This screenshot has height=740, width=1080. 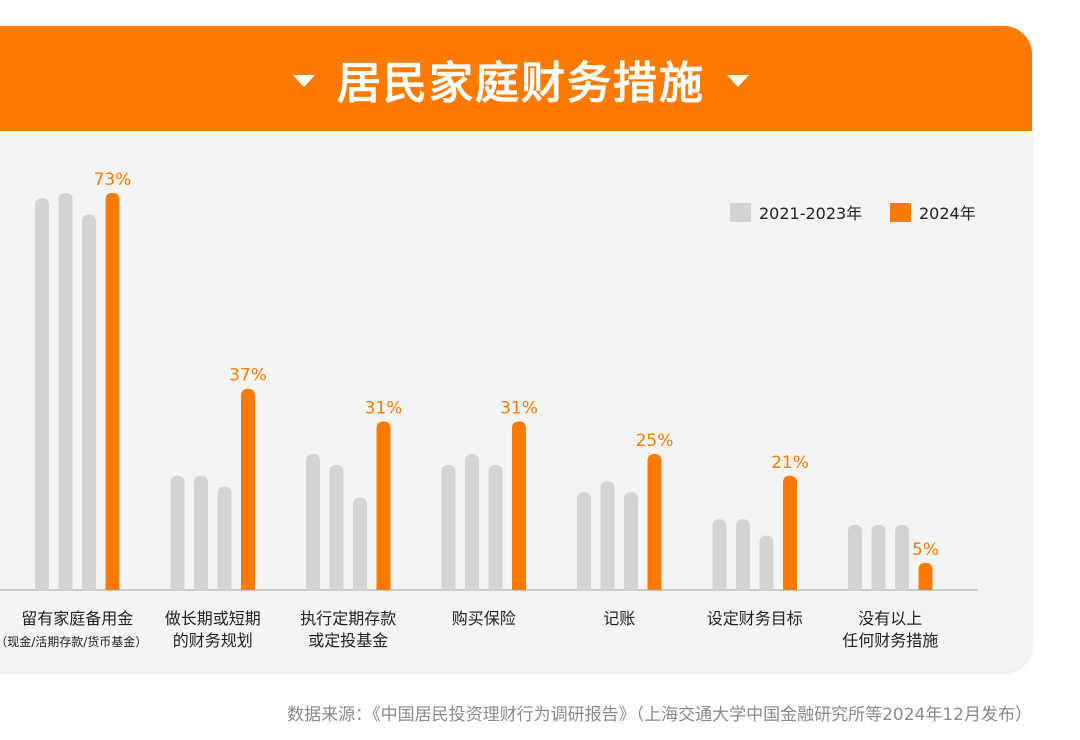 What do you see at coordinates (73, 641) in the screenshot?
I see `category-label: （现金/活期存款/货币基金）` at bounding box center [73, 641].